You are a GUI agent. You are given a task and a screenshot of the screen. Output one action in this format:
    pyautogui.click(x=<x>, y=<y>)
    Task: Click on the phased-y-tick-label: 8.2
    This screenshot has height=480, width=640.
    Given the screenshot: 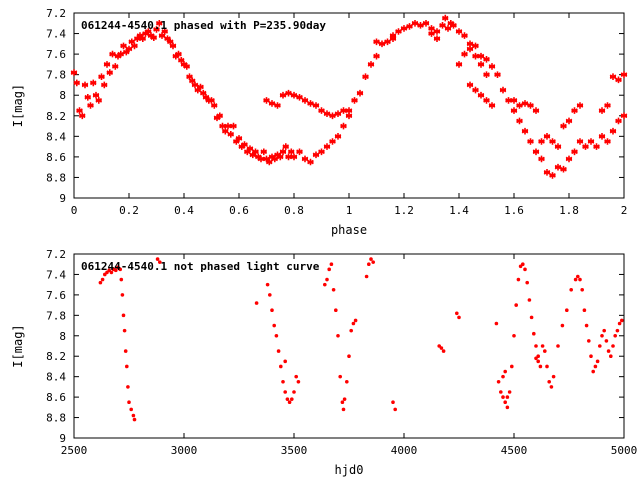 What is the action you would take?
    pyautogui.click(x=56, y=116)
    